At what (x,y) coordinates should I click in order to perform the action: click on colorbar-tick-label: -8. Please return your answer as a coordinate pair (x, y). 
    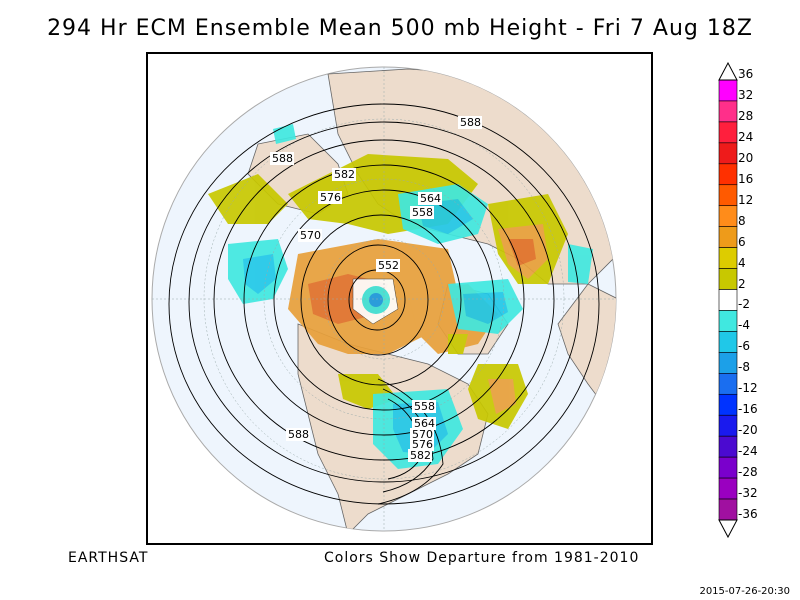
    Looking at the image, I should click on (744, 367).